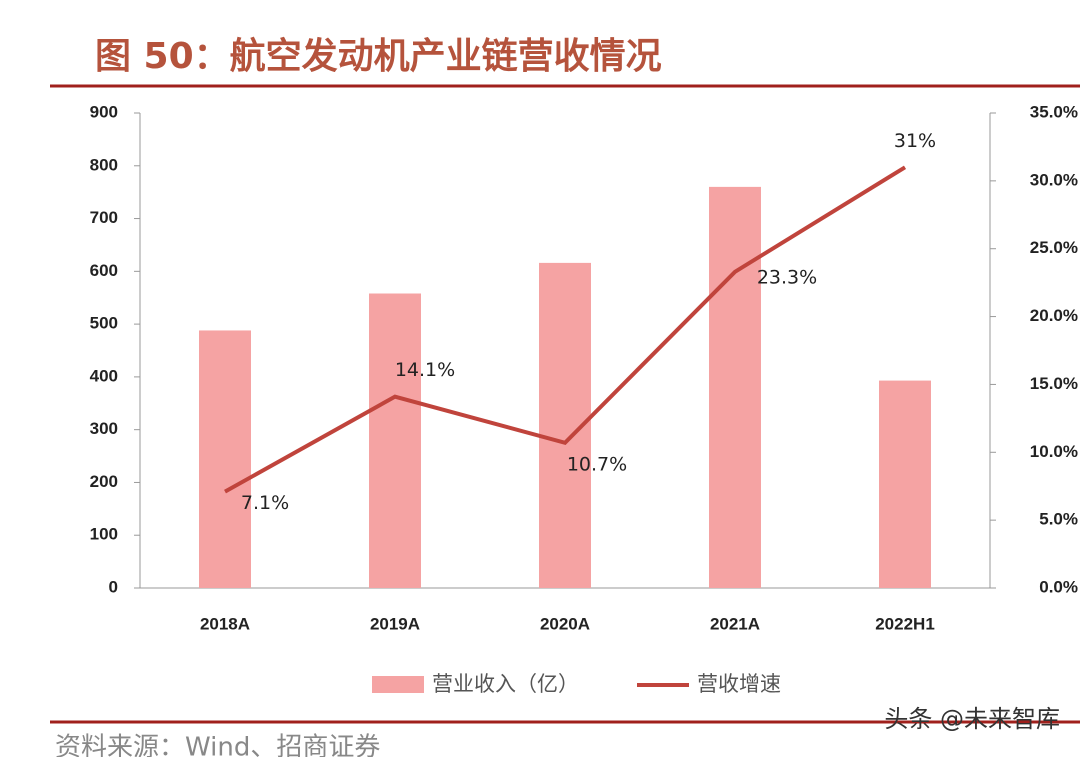 The image size is (1080, 757). What do you see at coordinates (104, 481) in the screenshot?
I see `y-tick-label: 200` at bounding box center [104, 481].